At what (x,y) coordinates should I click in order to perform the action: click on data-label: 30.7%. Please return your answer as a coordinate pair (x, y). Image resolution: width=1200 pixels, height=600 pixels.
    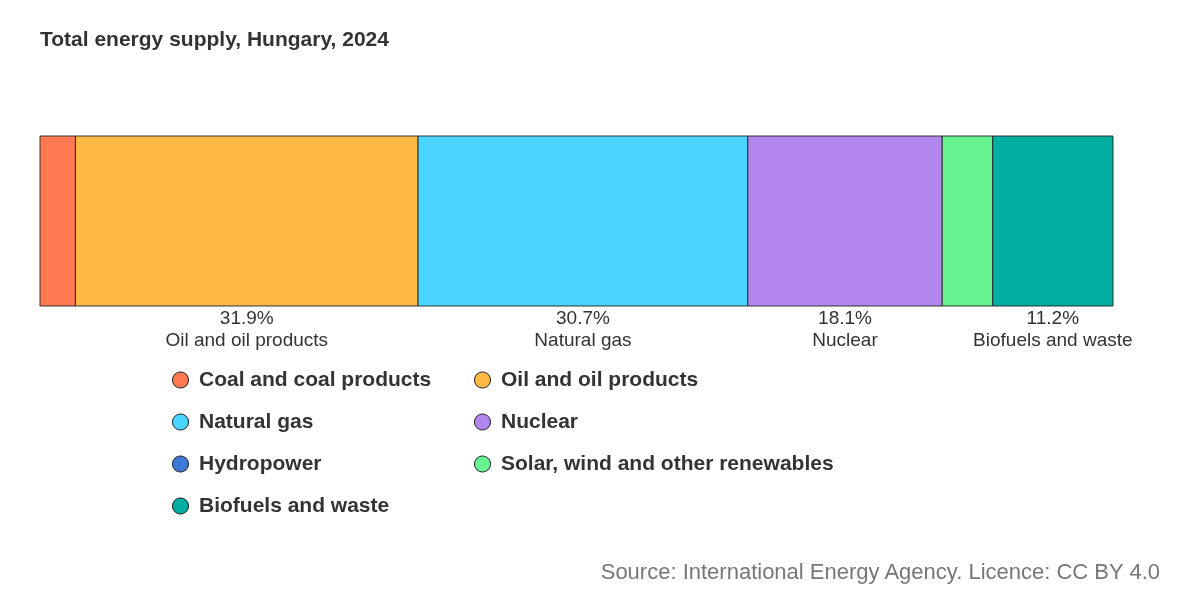
    Looking at the image, I should click on (583, 317).